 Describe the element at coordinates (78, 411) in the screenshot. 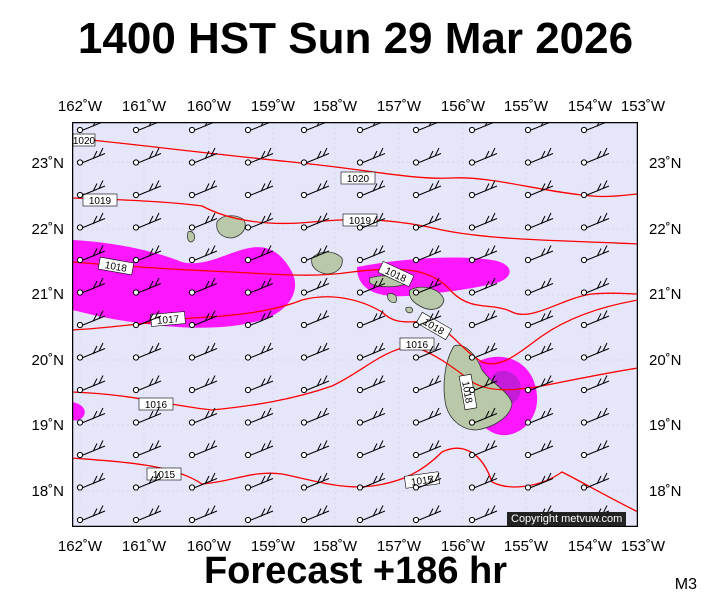

I see `rain-area-edge` at that location.